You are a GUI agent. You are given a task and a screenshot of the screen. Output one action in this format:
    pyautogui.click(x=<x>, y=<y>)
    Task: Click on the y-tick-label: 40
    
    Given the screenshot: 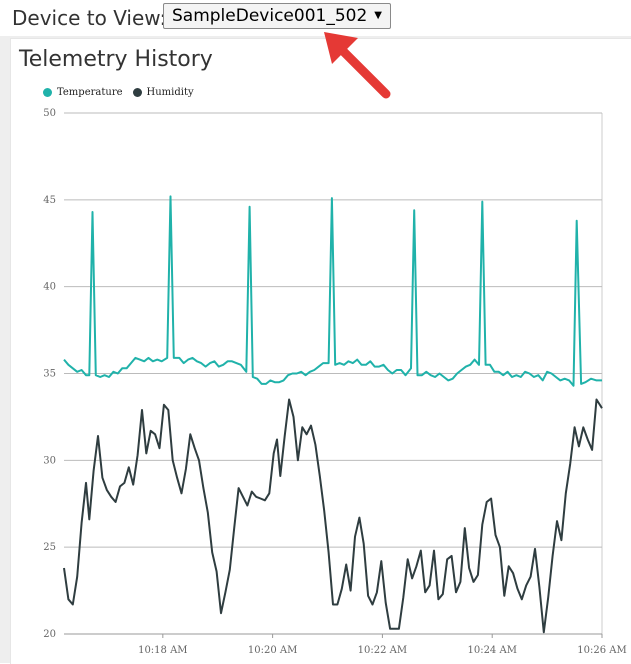 What is the action you would take?
    pyautogui.click(x=49, y=287)
    